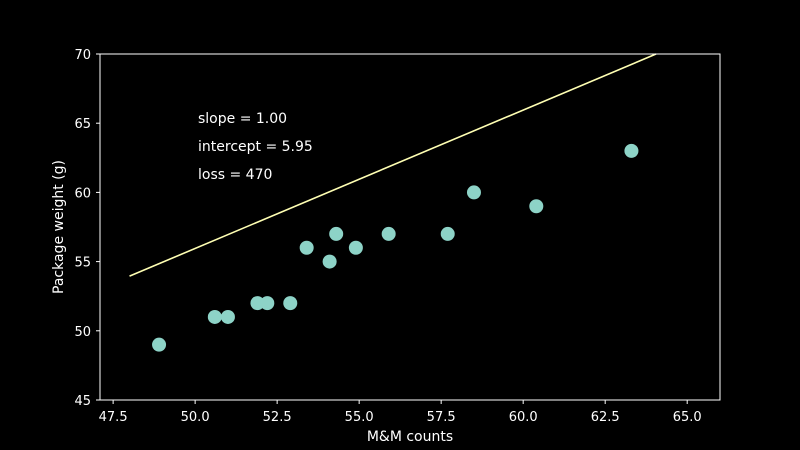  What do you see at coordinates (59, 227) in the screenshot?
I see `y-axis-label: Package weight (g)` at bounding box center [59, 227].